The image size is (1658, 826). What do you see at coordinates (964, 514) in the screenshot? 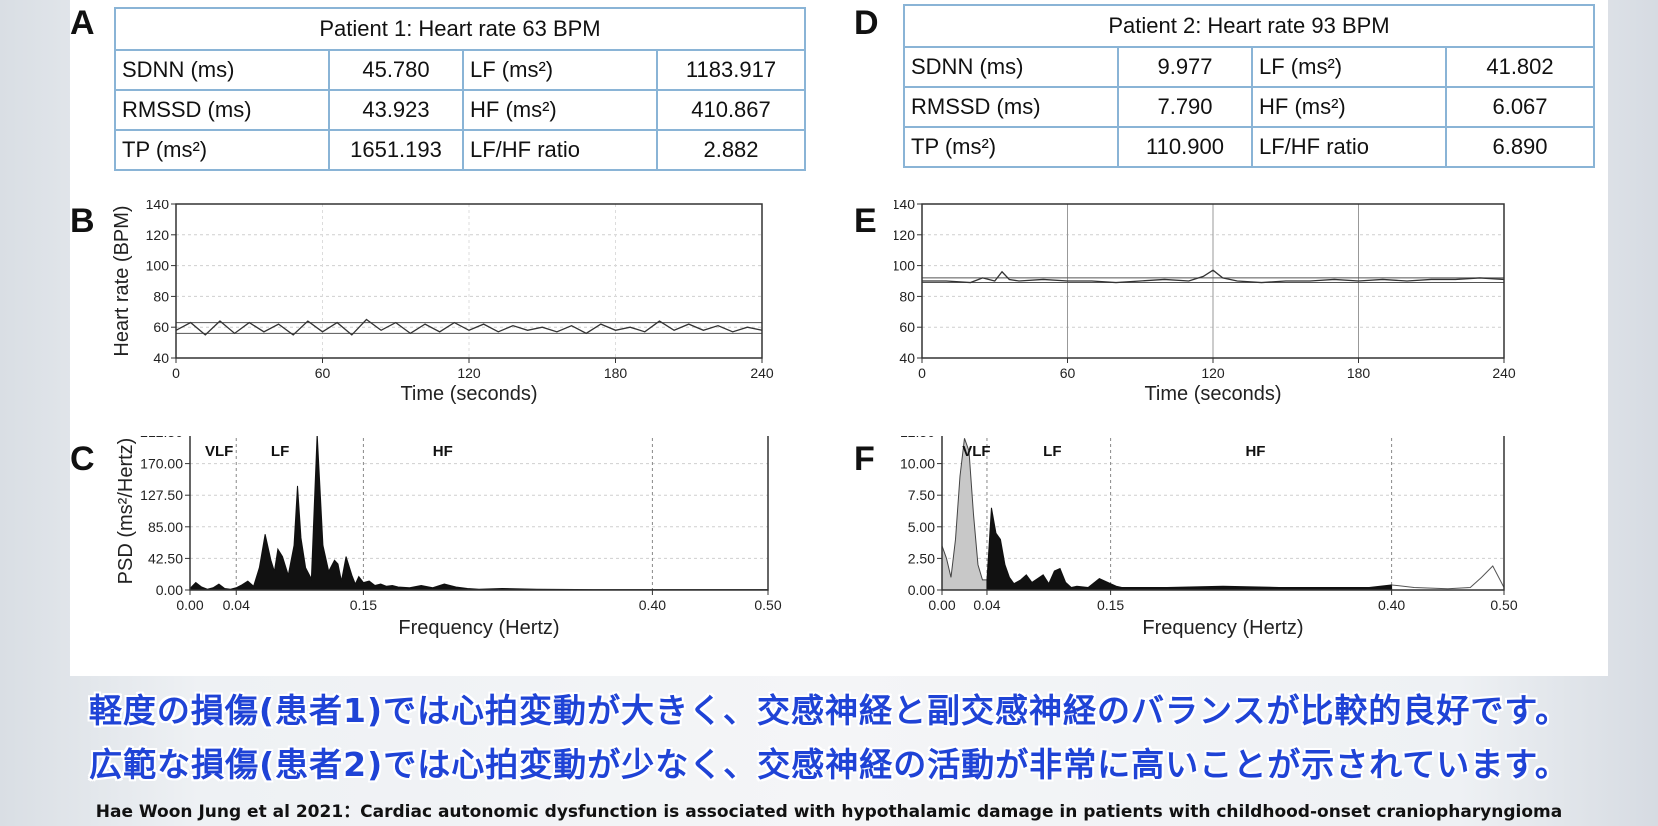
I see `psd-area-vlf` at bounding box center [964, 514].